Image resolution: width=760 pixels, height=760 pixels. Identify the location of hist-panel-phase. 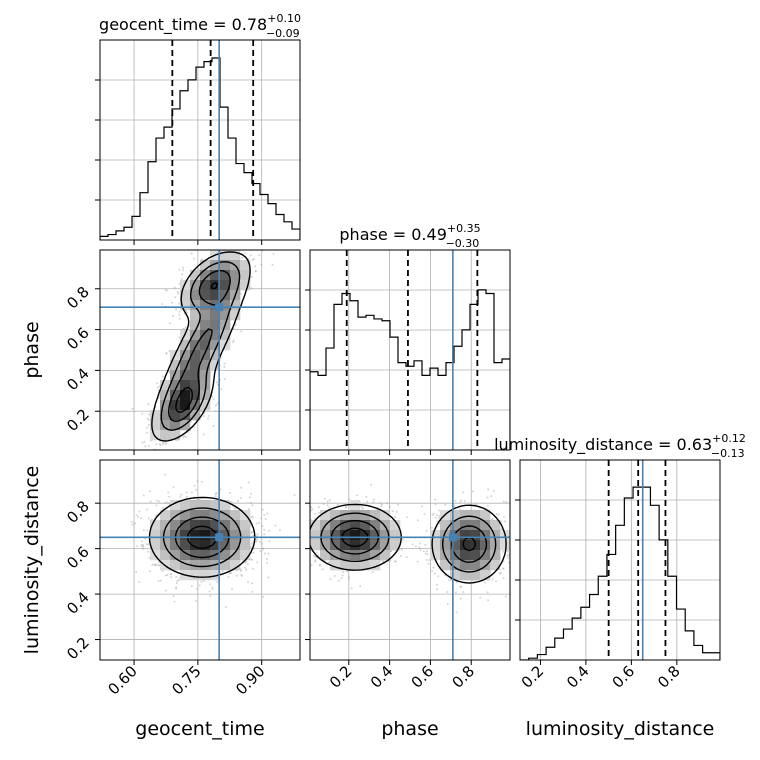
(408, 352).